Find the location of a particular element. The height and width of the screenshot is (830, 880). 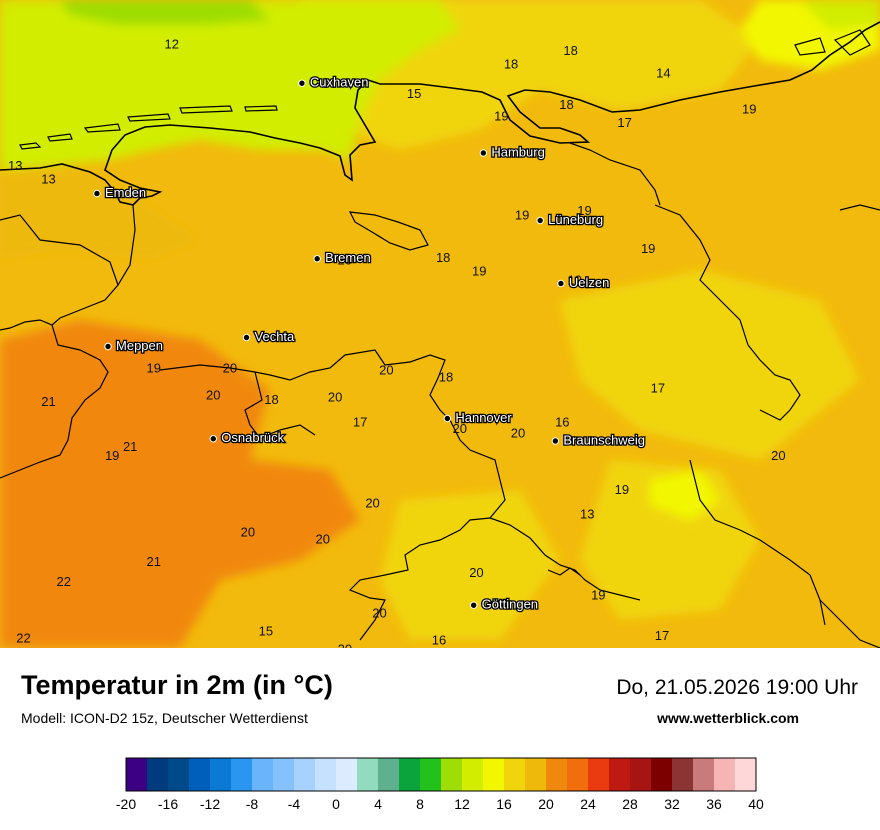

city-label-bremen: Bremen is located at coordinates (348, 257).